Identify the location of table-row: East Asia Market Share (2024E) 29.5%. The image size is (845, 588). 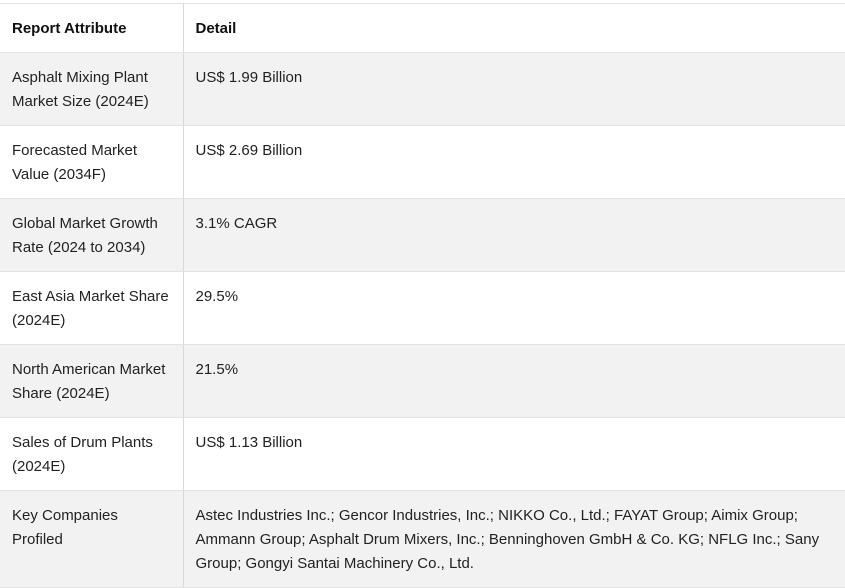
(422, 308).